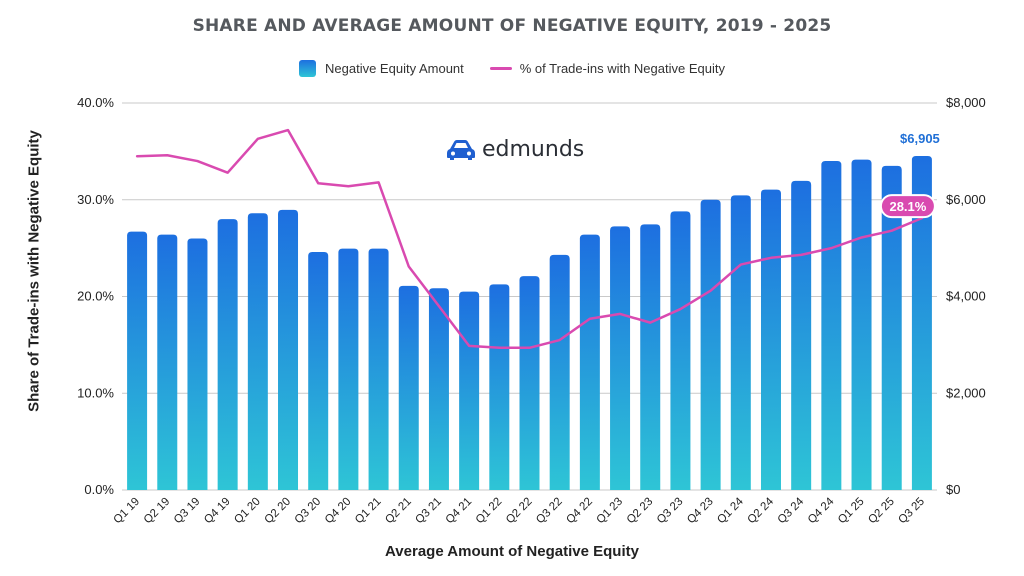 This screenshot has height=576, width=1024. I want to click on brand-text: edmunds, so click(533, 149).